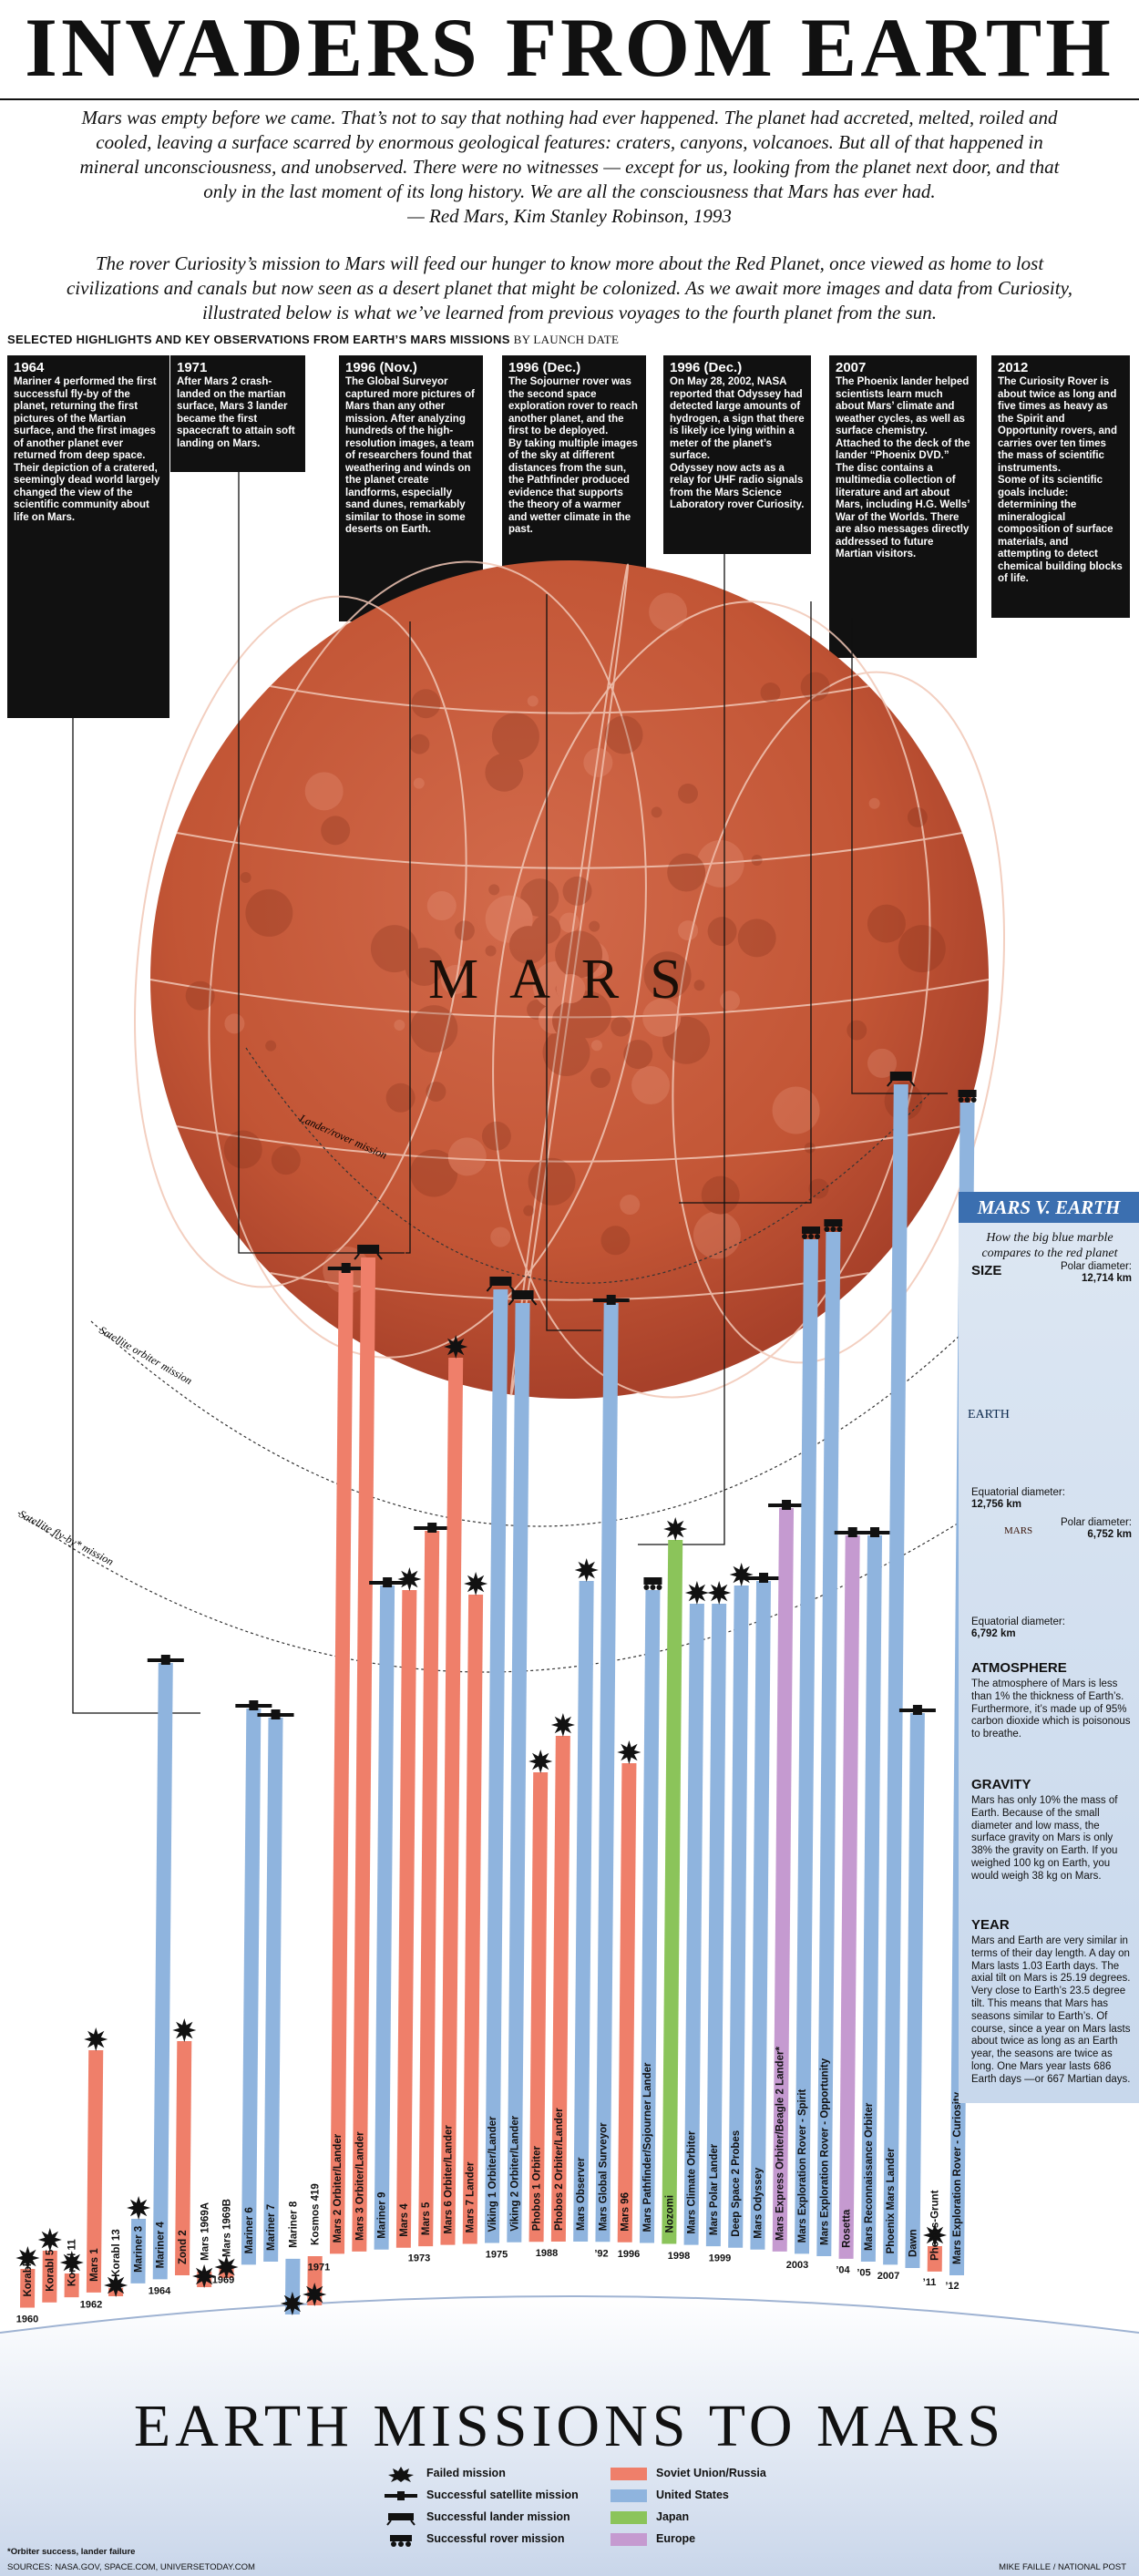 The image size is (1139, 2576). I want to click on orbiter-arc-label: Satellite orbiter mission, so click(146, 1355).